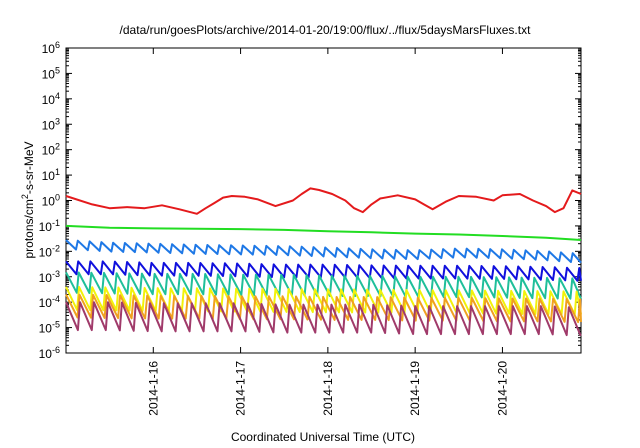  I want to click on x-tick-label: 2014-1-18, so click(328, 388).